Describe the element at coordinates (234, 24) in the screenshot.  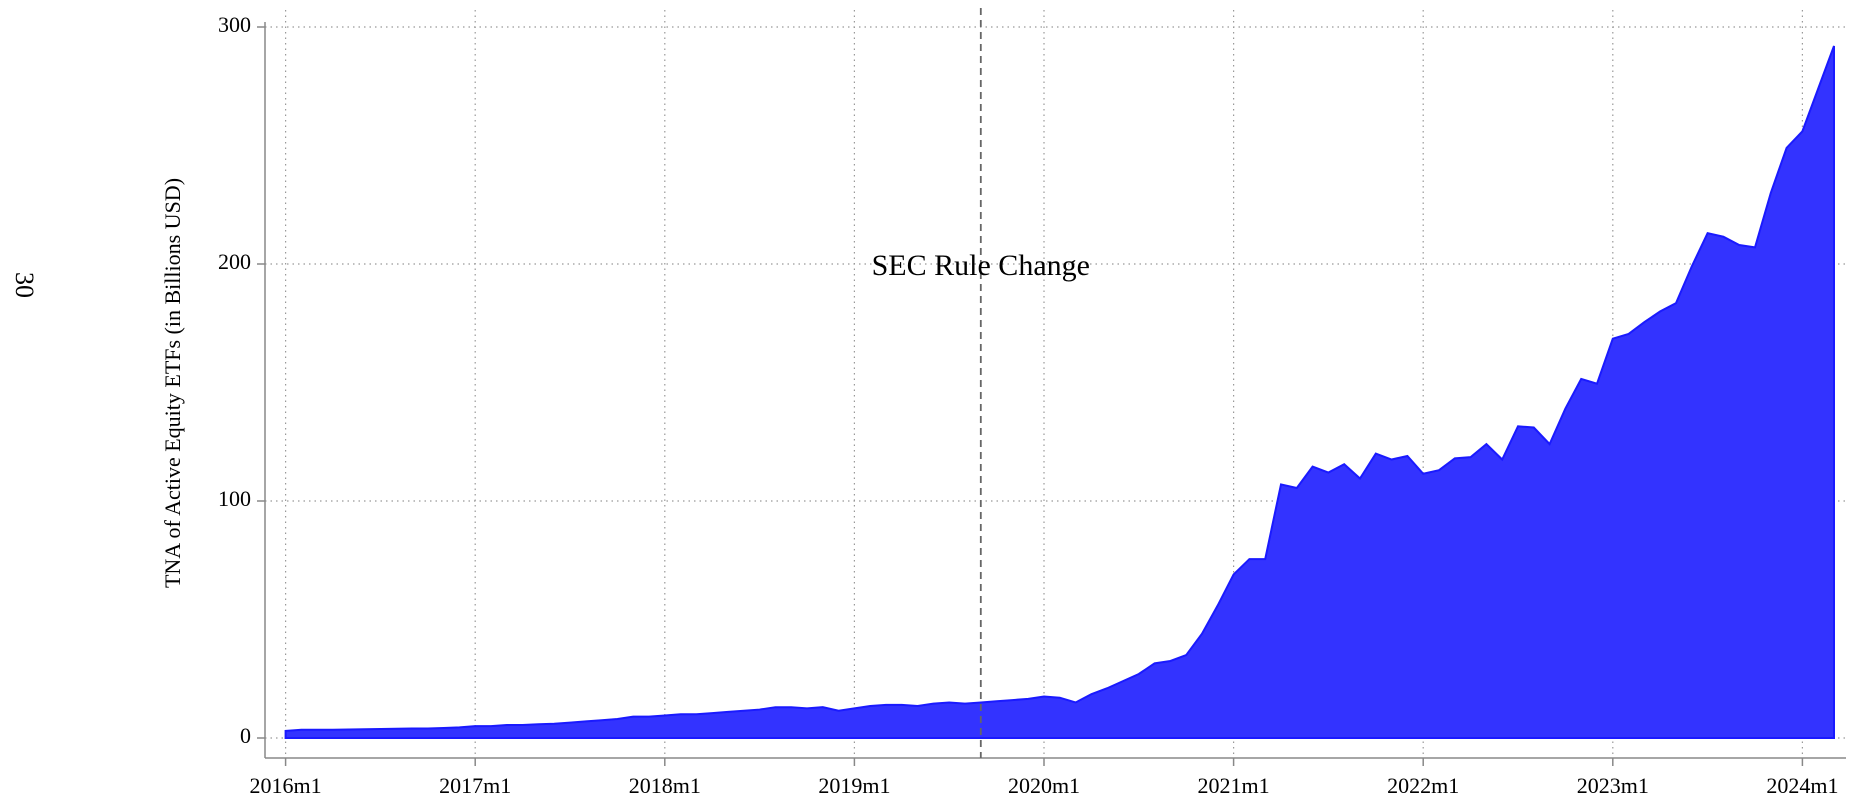
I see `y-tick-label: 300` at that location.